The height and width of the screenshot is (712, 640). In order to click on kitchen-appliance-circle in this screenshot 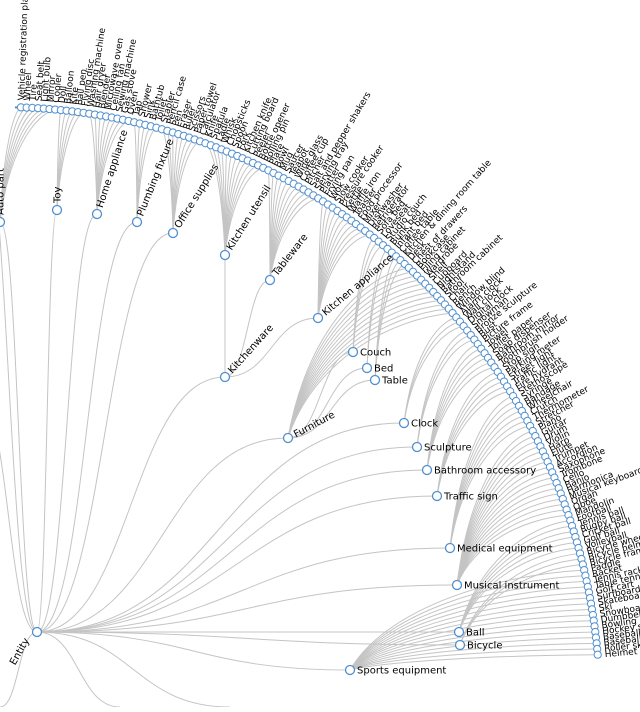, I will do `click(318, 318)`.